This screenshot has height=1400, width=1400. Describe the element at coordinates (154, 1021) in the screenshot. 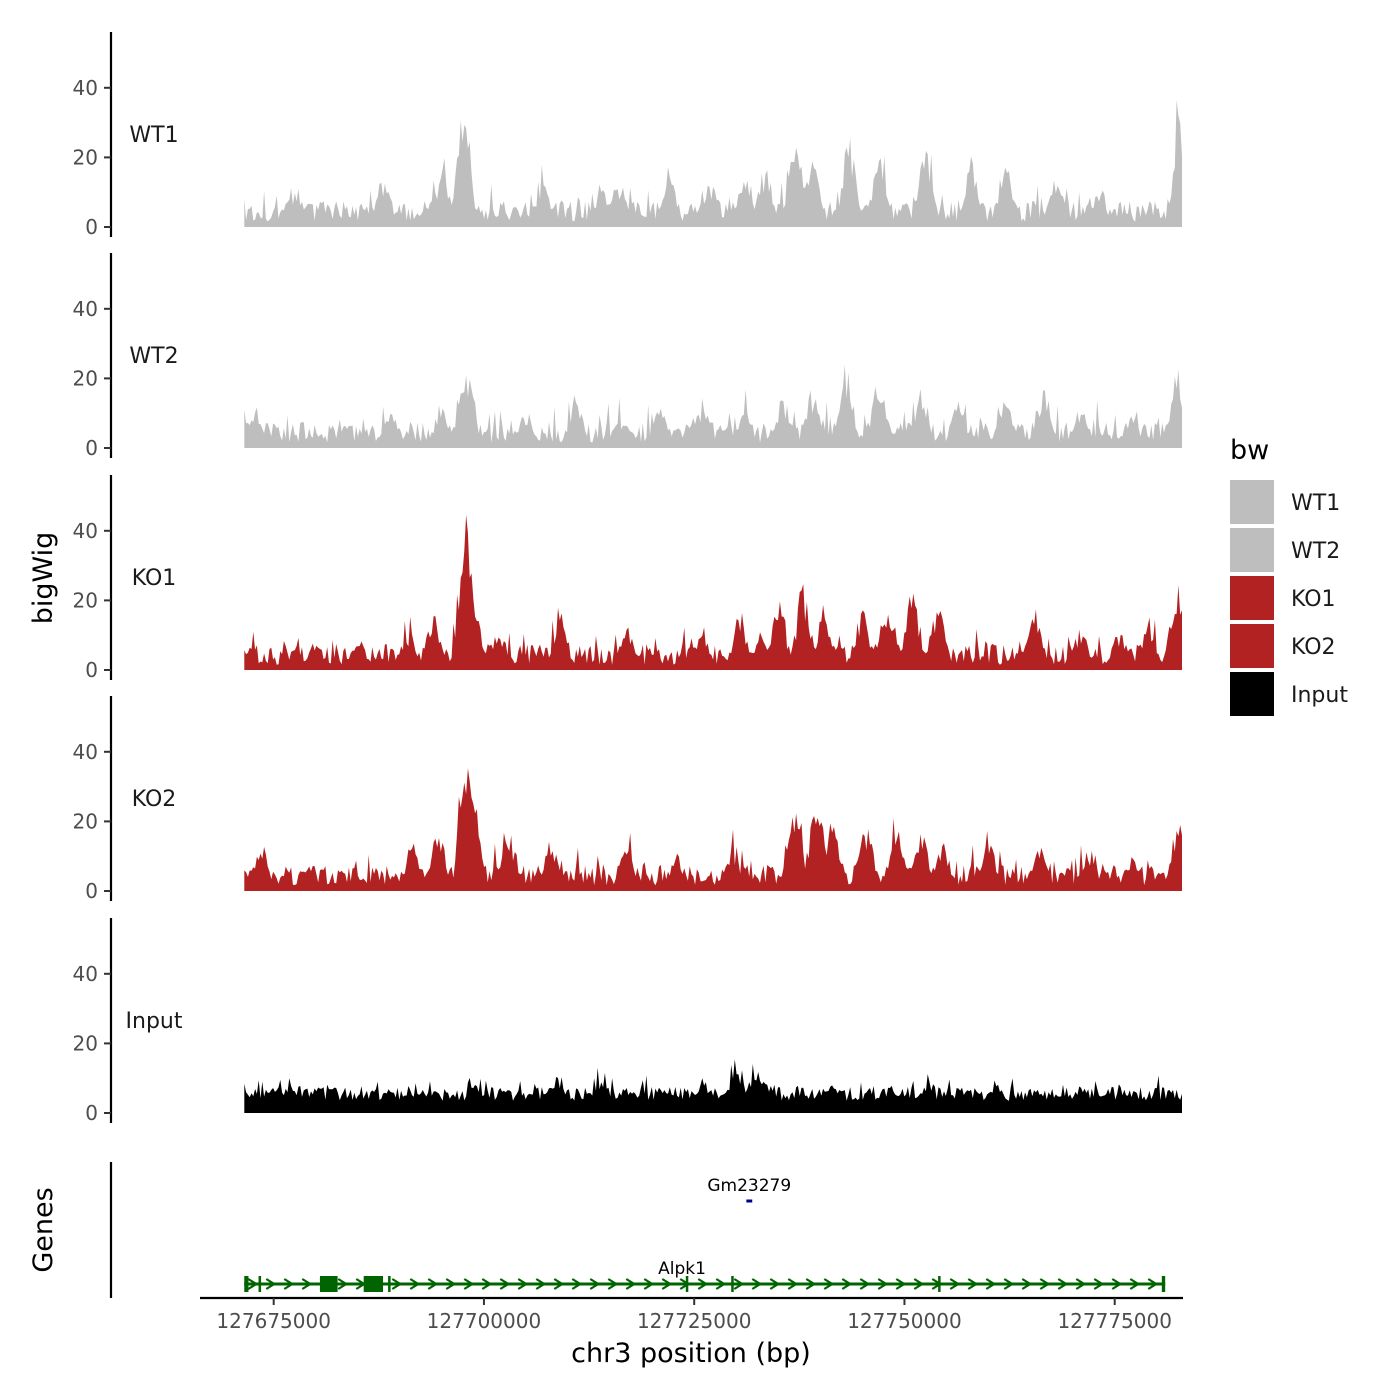

I see `track-label: Input` at that location.